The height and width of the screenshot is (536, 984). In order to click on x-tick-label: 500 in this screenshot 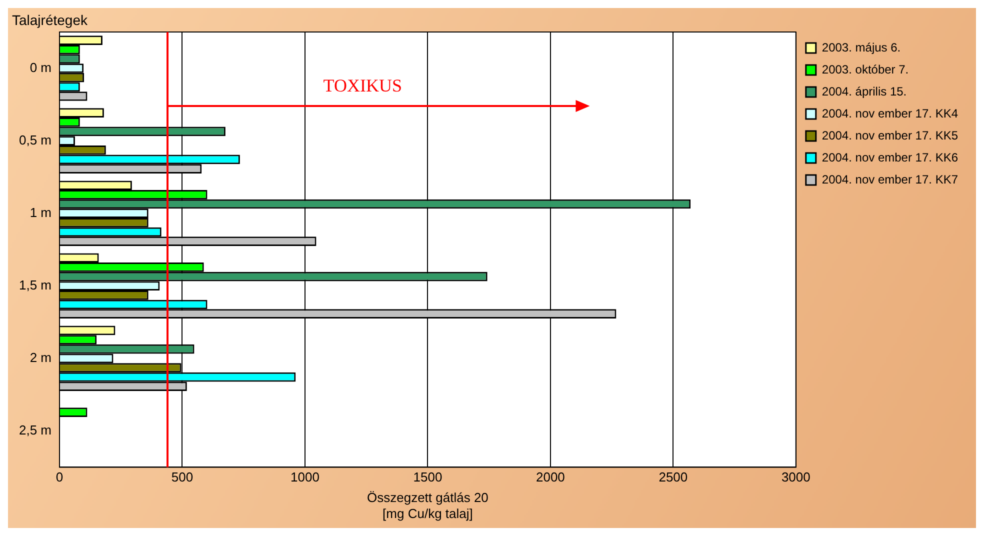, I will do `click(182, 477)`.